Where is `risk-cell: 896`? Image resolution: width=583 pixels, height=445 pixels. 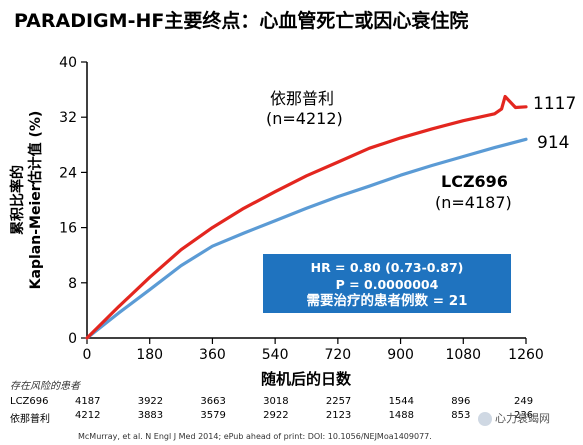 risk-cell: 896 is located at coordinates (461, 401).